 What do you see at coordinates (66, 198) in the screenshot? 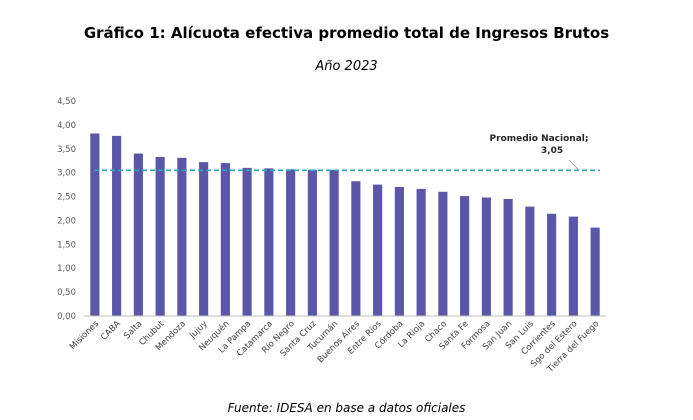
I see `y-tick-label: 2,50` at bounding box center [66, 198].